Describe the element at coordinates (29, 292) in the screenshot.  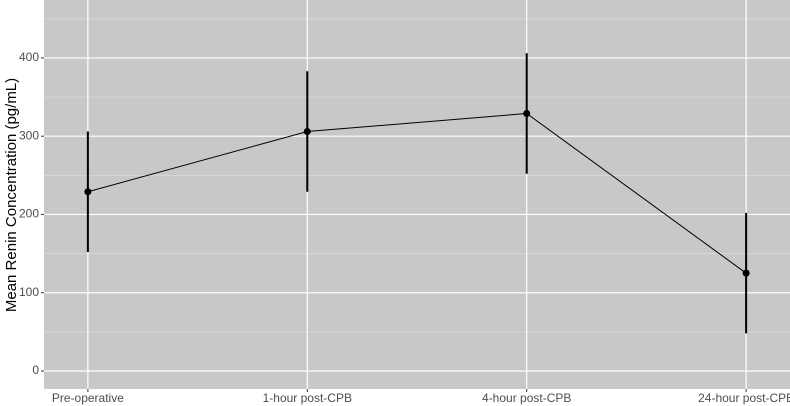
I see `y-tick-label: 100` at that location.